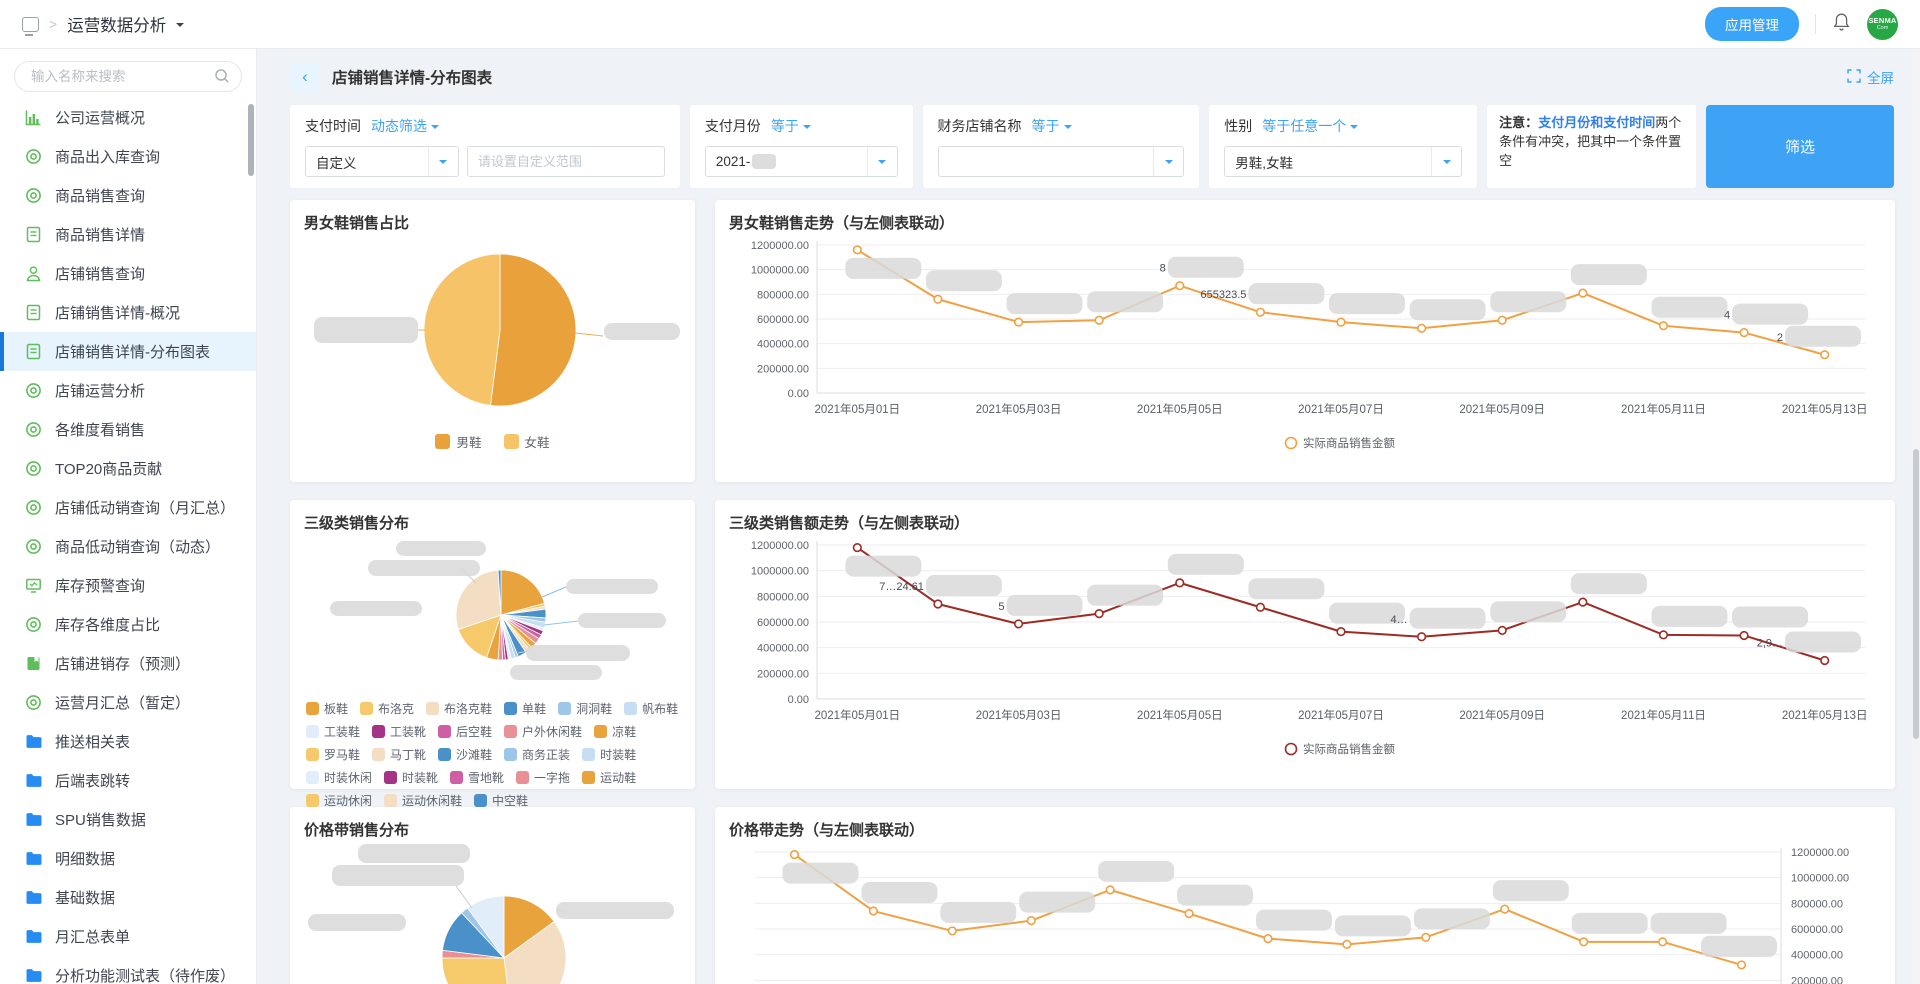 Image resolution: width=1920 pixels, height=984 pixels. What do you see at coordinates (387, 708) in the screenshot?
I see `legend-item: 布洛克` at bounding box center [387, 708].